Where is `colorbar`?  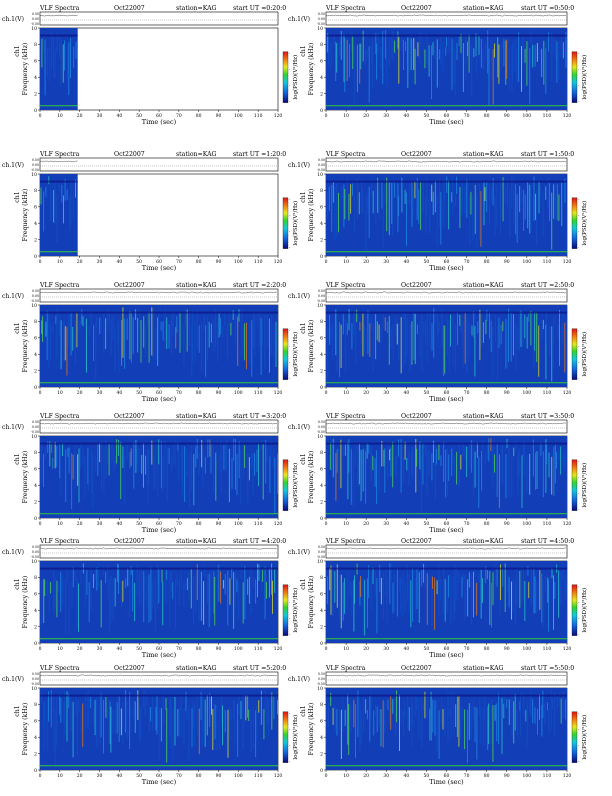 colorbar is located at coordinates (285, 610).